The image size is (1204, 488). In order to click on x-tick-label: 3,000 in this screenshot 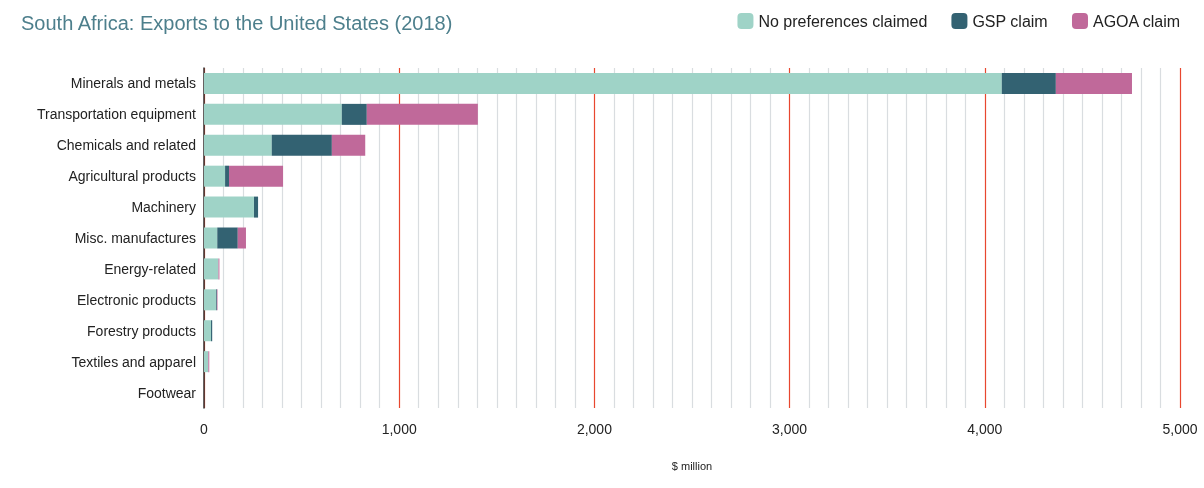, I will do `click(790, 429)`.